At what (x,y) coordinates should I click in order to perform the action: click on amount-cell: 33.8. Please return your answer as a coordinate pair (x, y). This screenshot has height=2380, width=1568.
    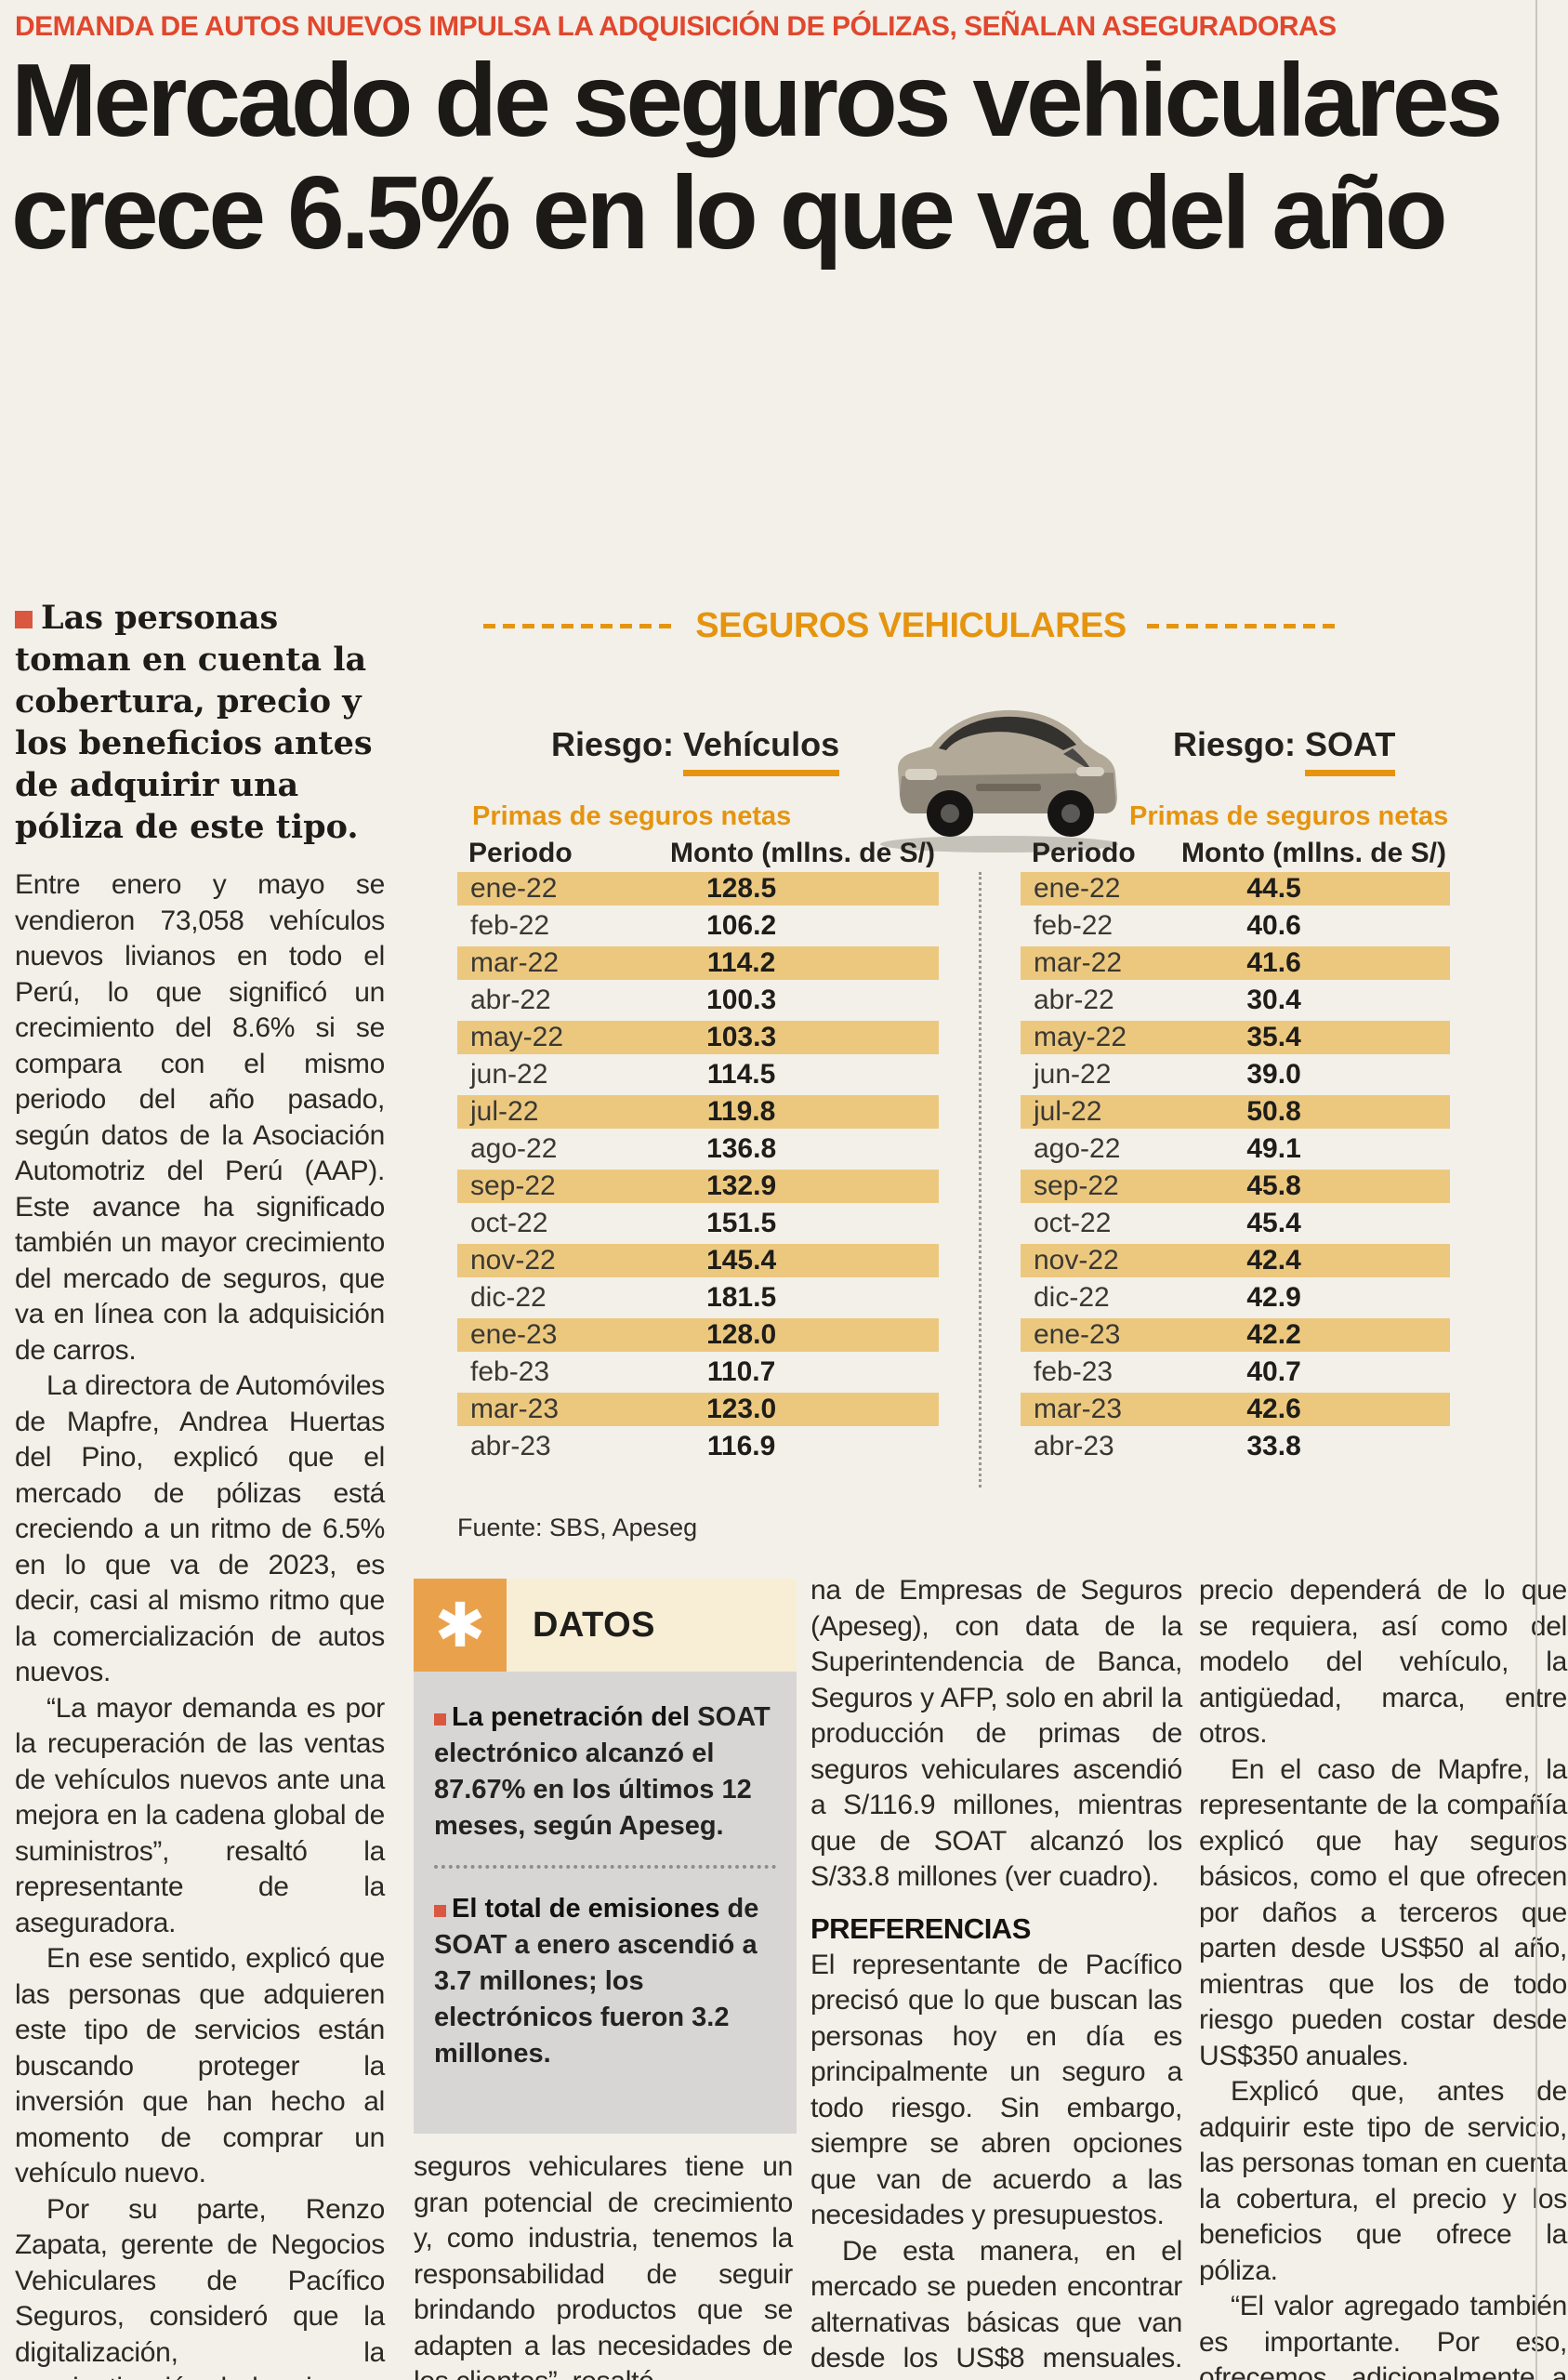
    Looking at the image, I should click on (1274, 1446).